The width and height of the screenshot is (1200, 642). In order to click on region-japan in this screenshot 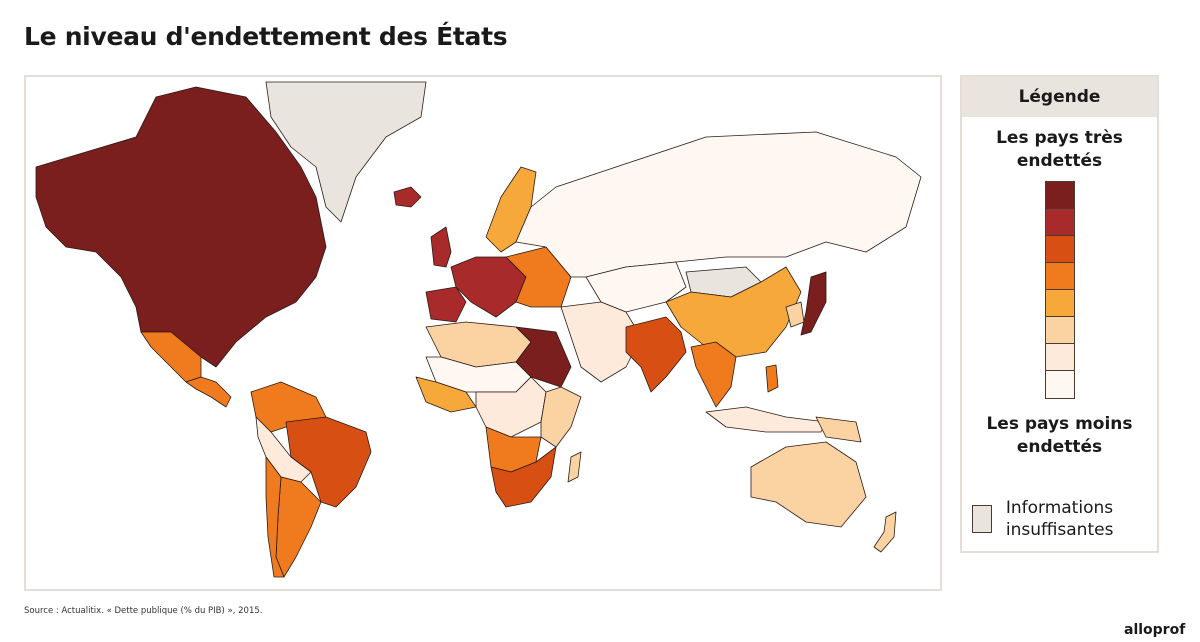, I will do `click(813, 303)`.